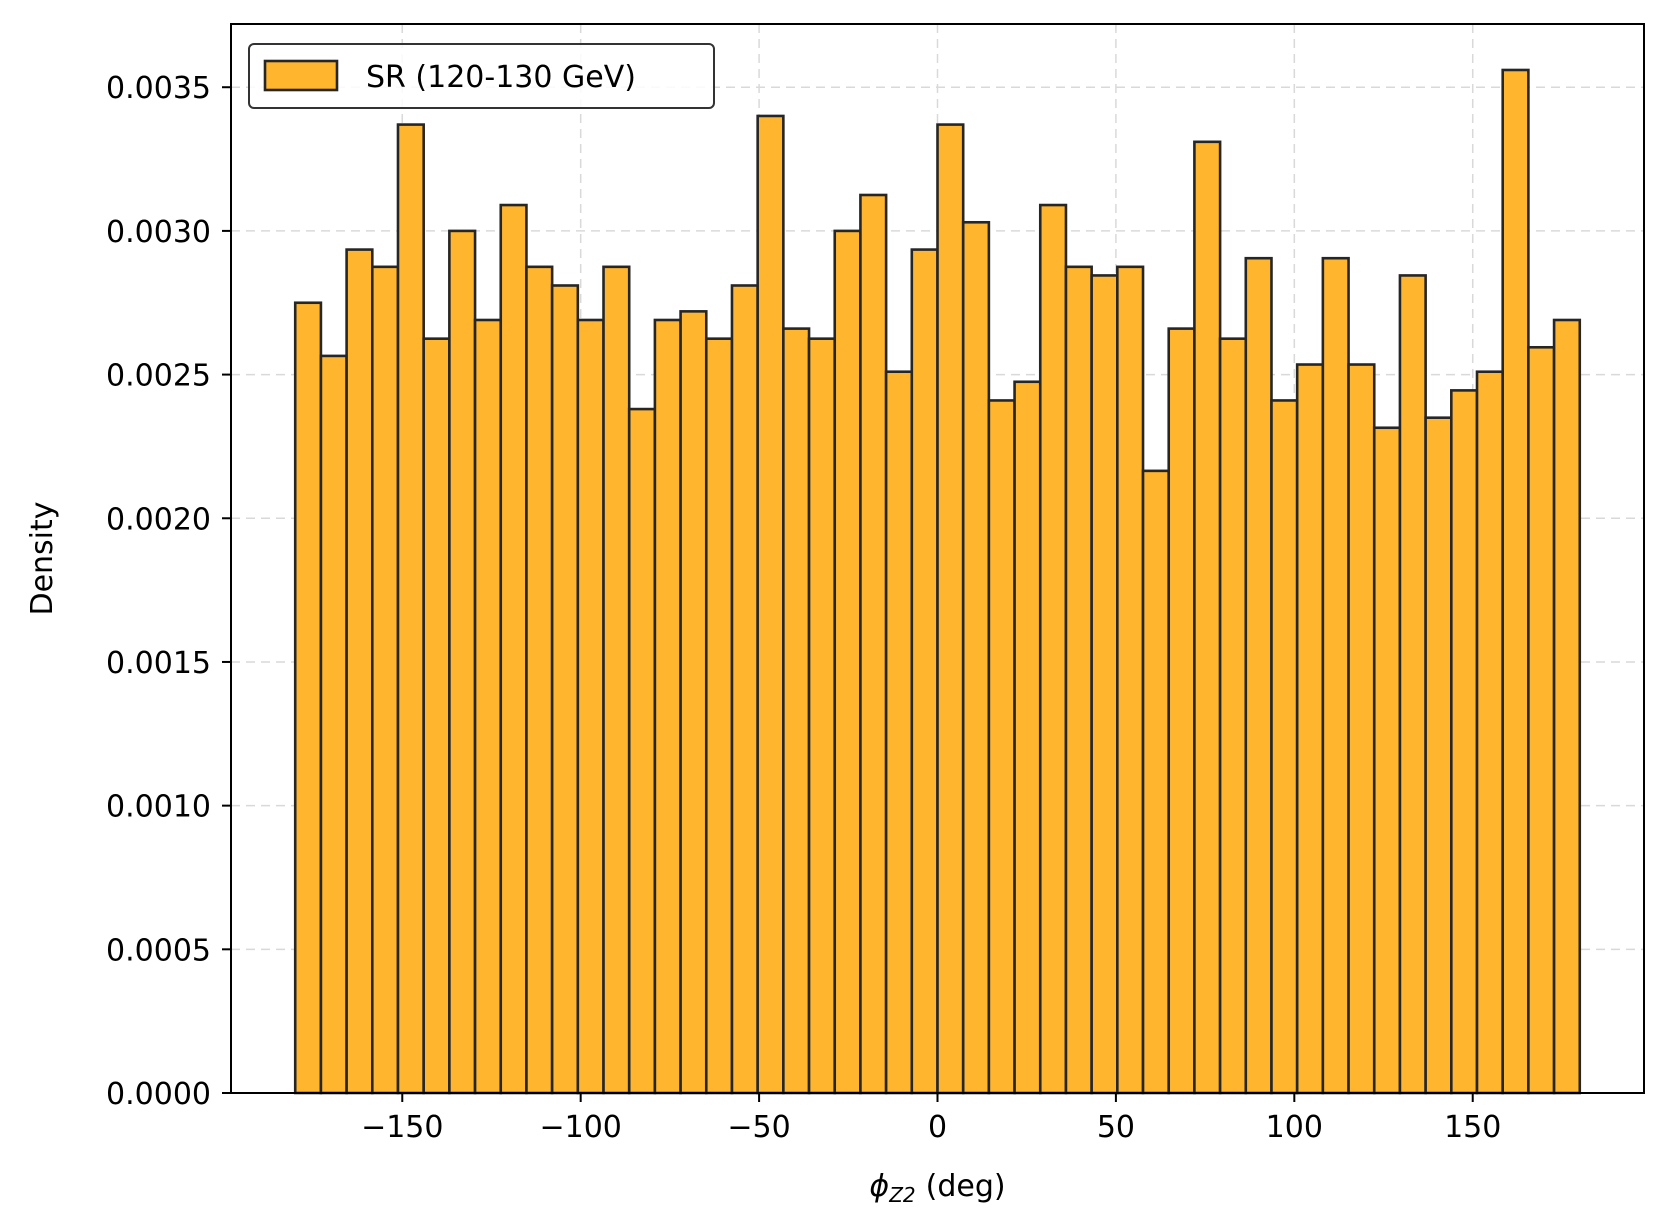 The width and height of the screenshot is (1662, 1232). I want to click on x-axis-unit: (deg), so click(966, 1186).